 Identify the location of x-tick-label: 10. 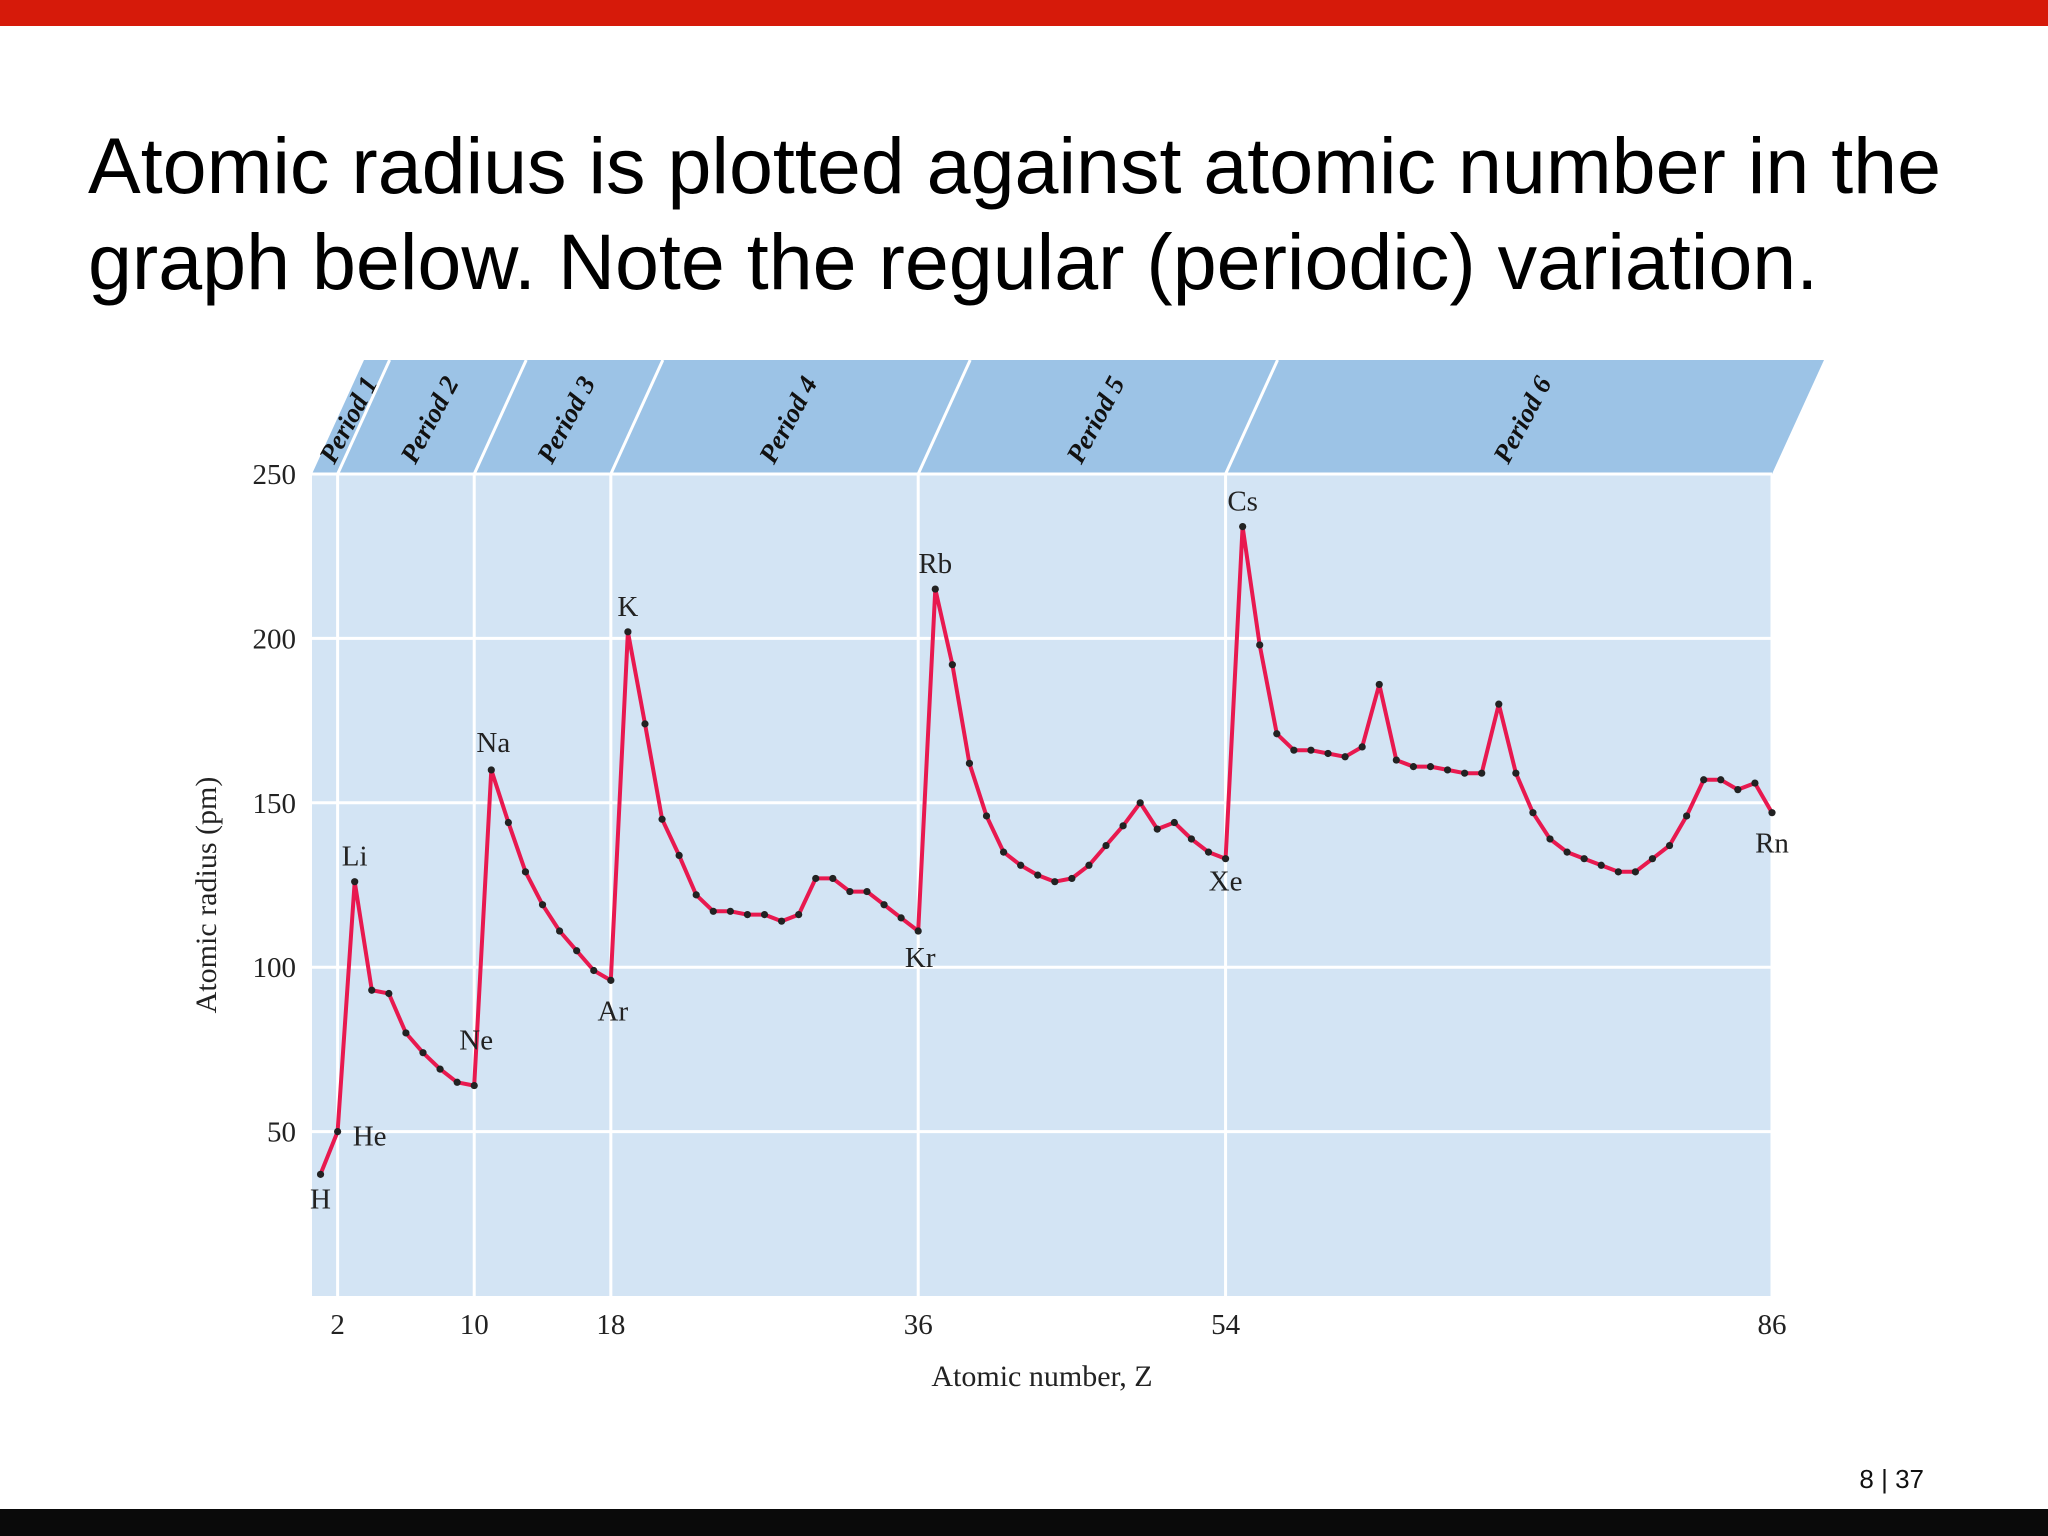
(474, 1325).